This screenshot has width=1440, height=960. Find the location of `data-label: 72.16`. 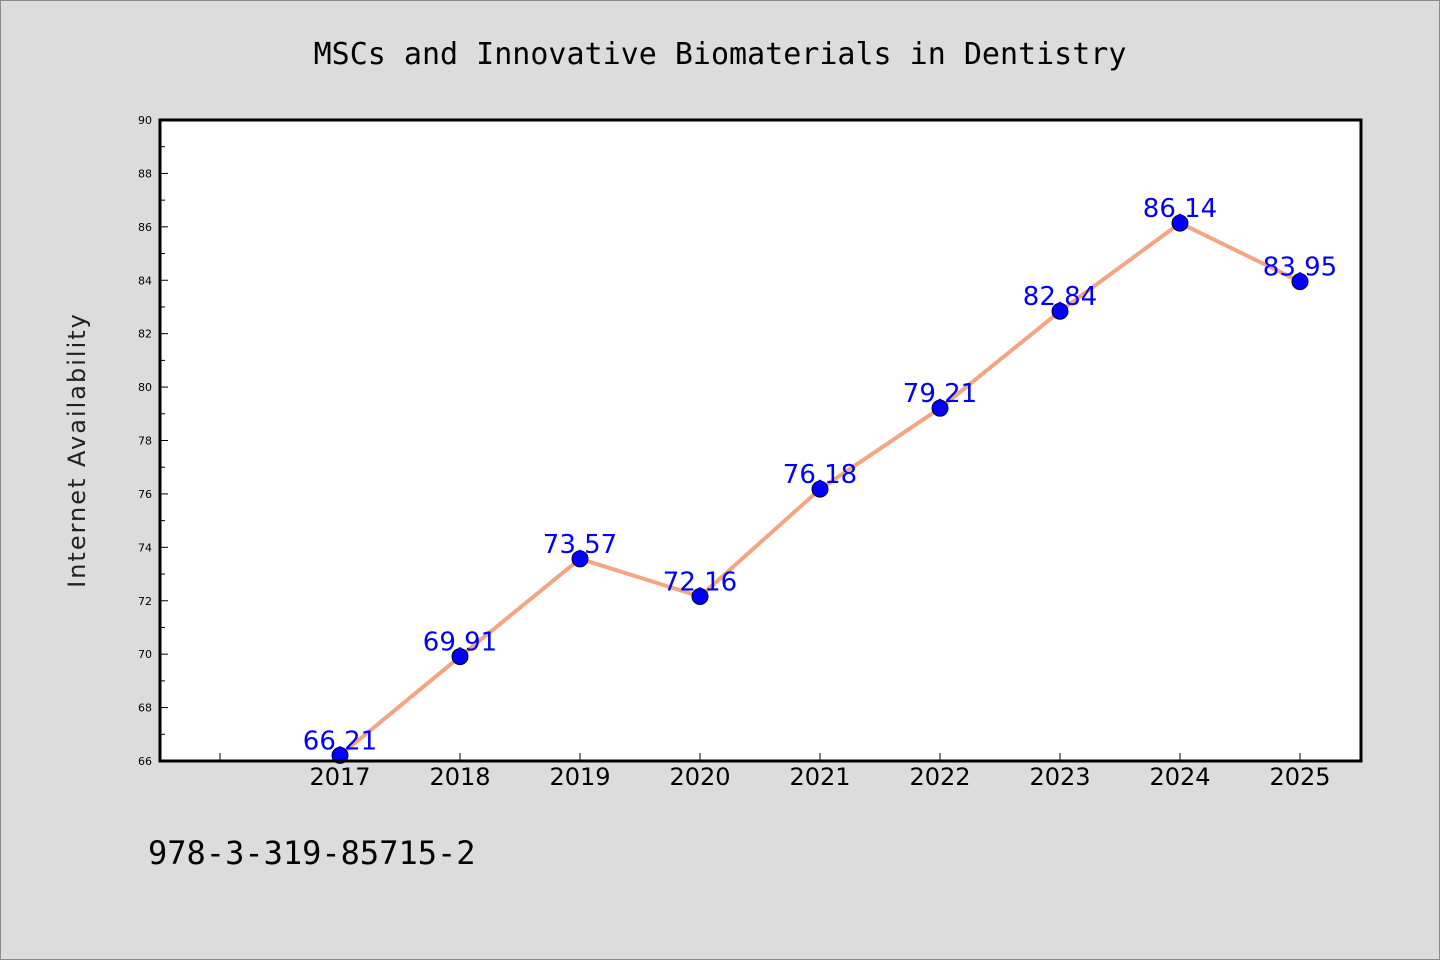

data-label: 72.16 is located at coordinates (700, 582).